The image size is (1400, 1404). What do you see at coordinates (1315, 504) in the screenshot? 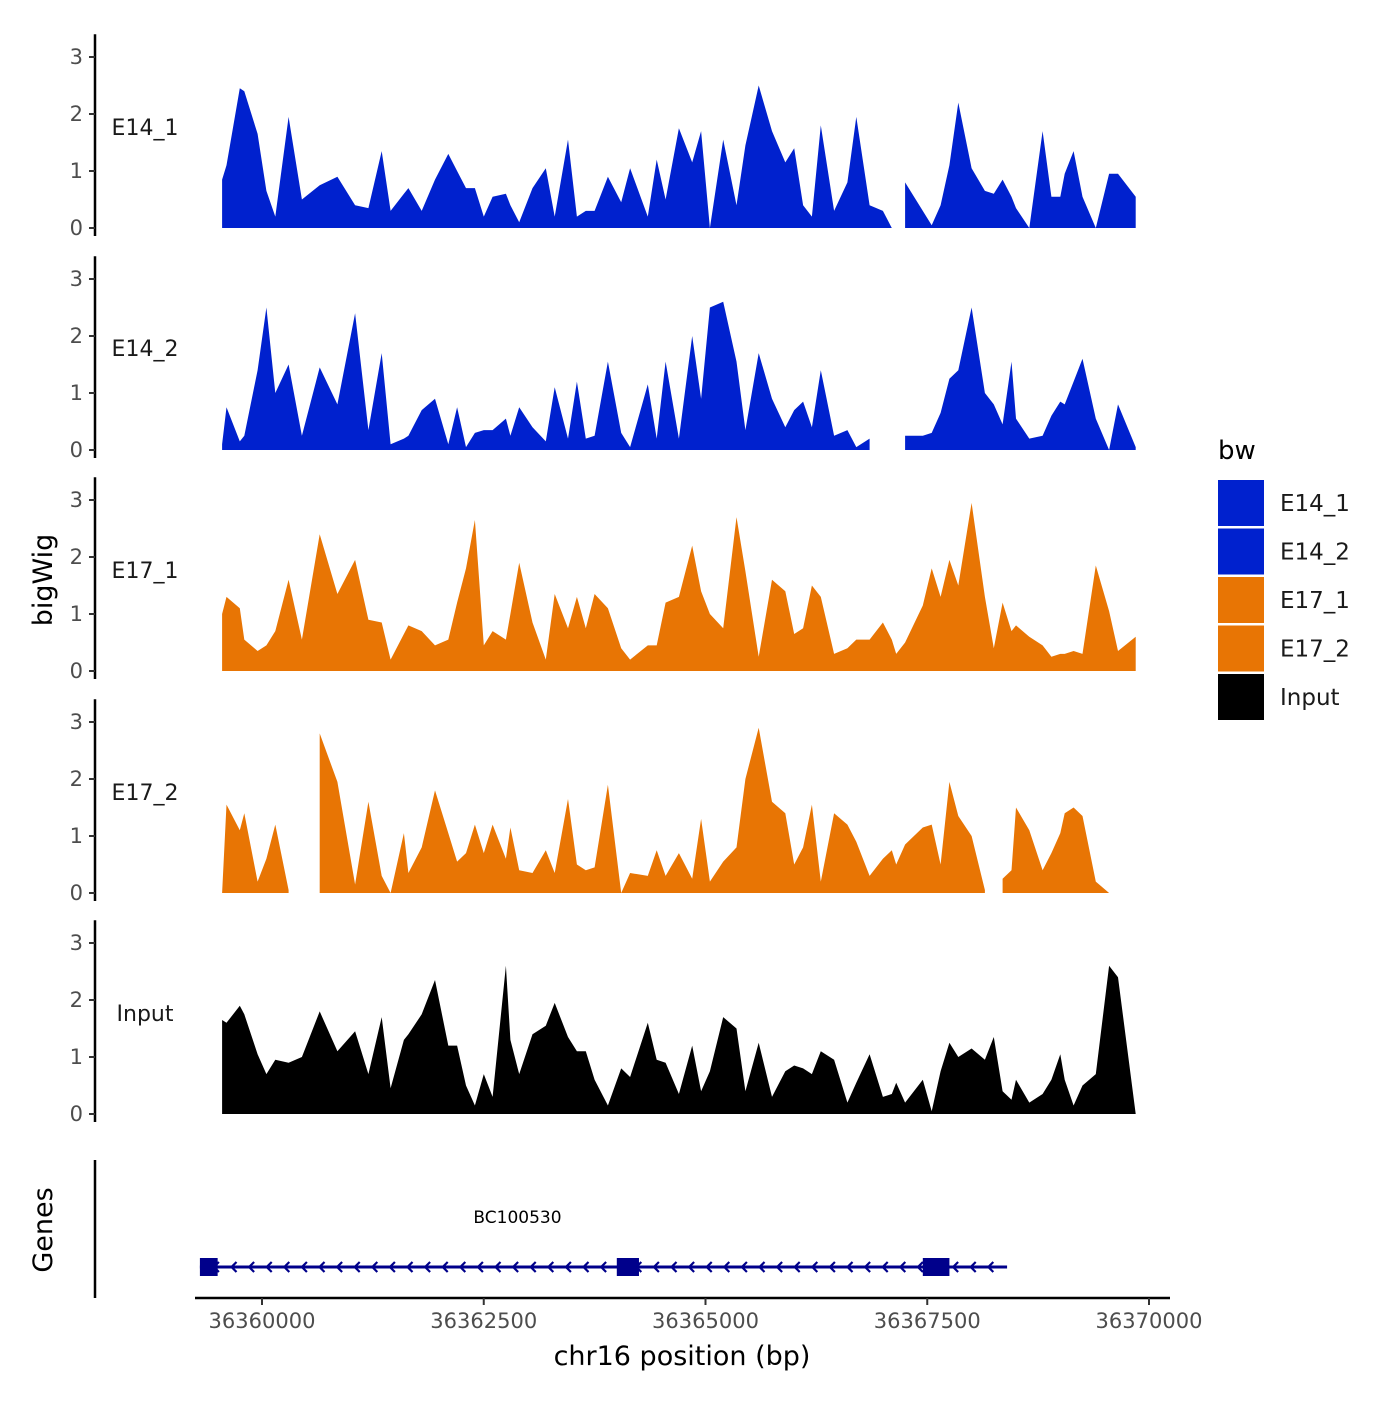
I see `legend-label: E14_1` at bounding box center [1315, 504].